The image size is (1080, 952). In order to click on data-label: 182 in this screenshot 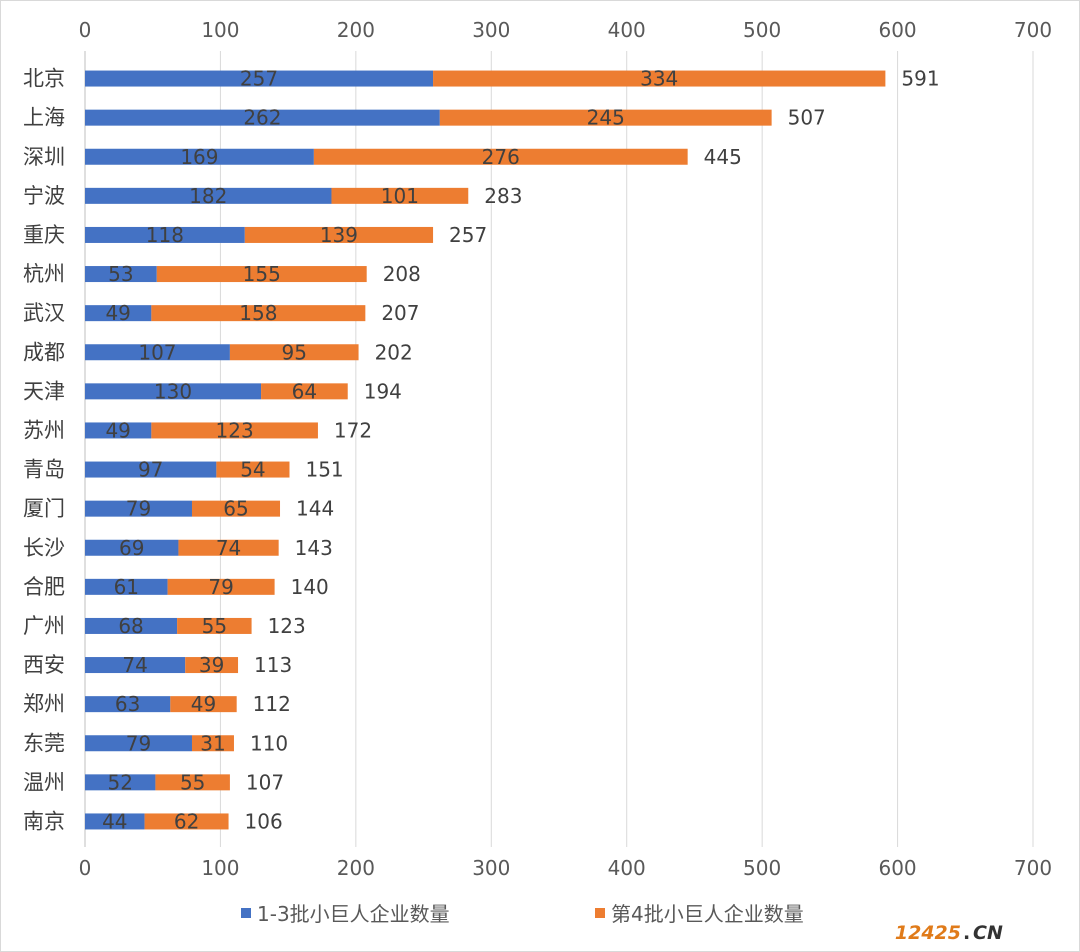, I will do `click(208, 196)`.